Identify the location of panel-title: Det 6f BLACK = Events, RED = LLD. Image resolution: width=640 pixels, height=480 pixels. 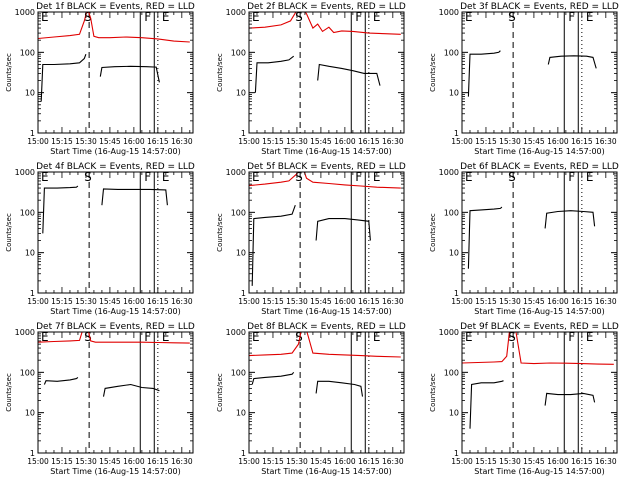
(539, 167).